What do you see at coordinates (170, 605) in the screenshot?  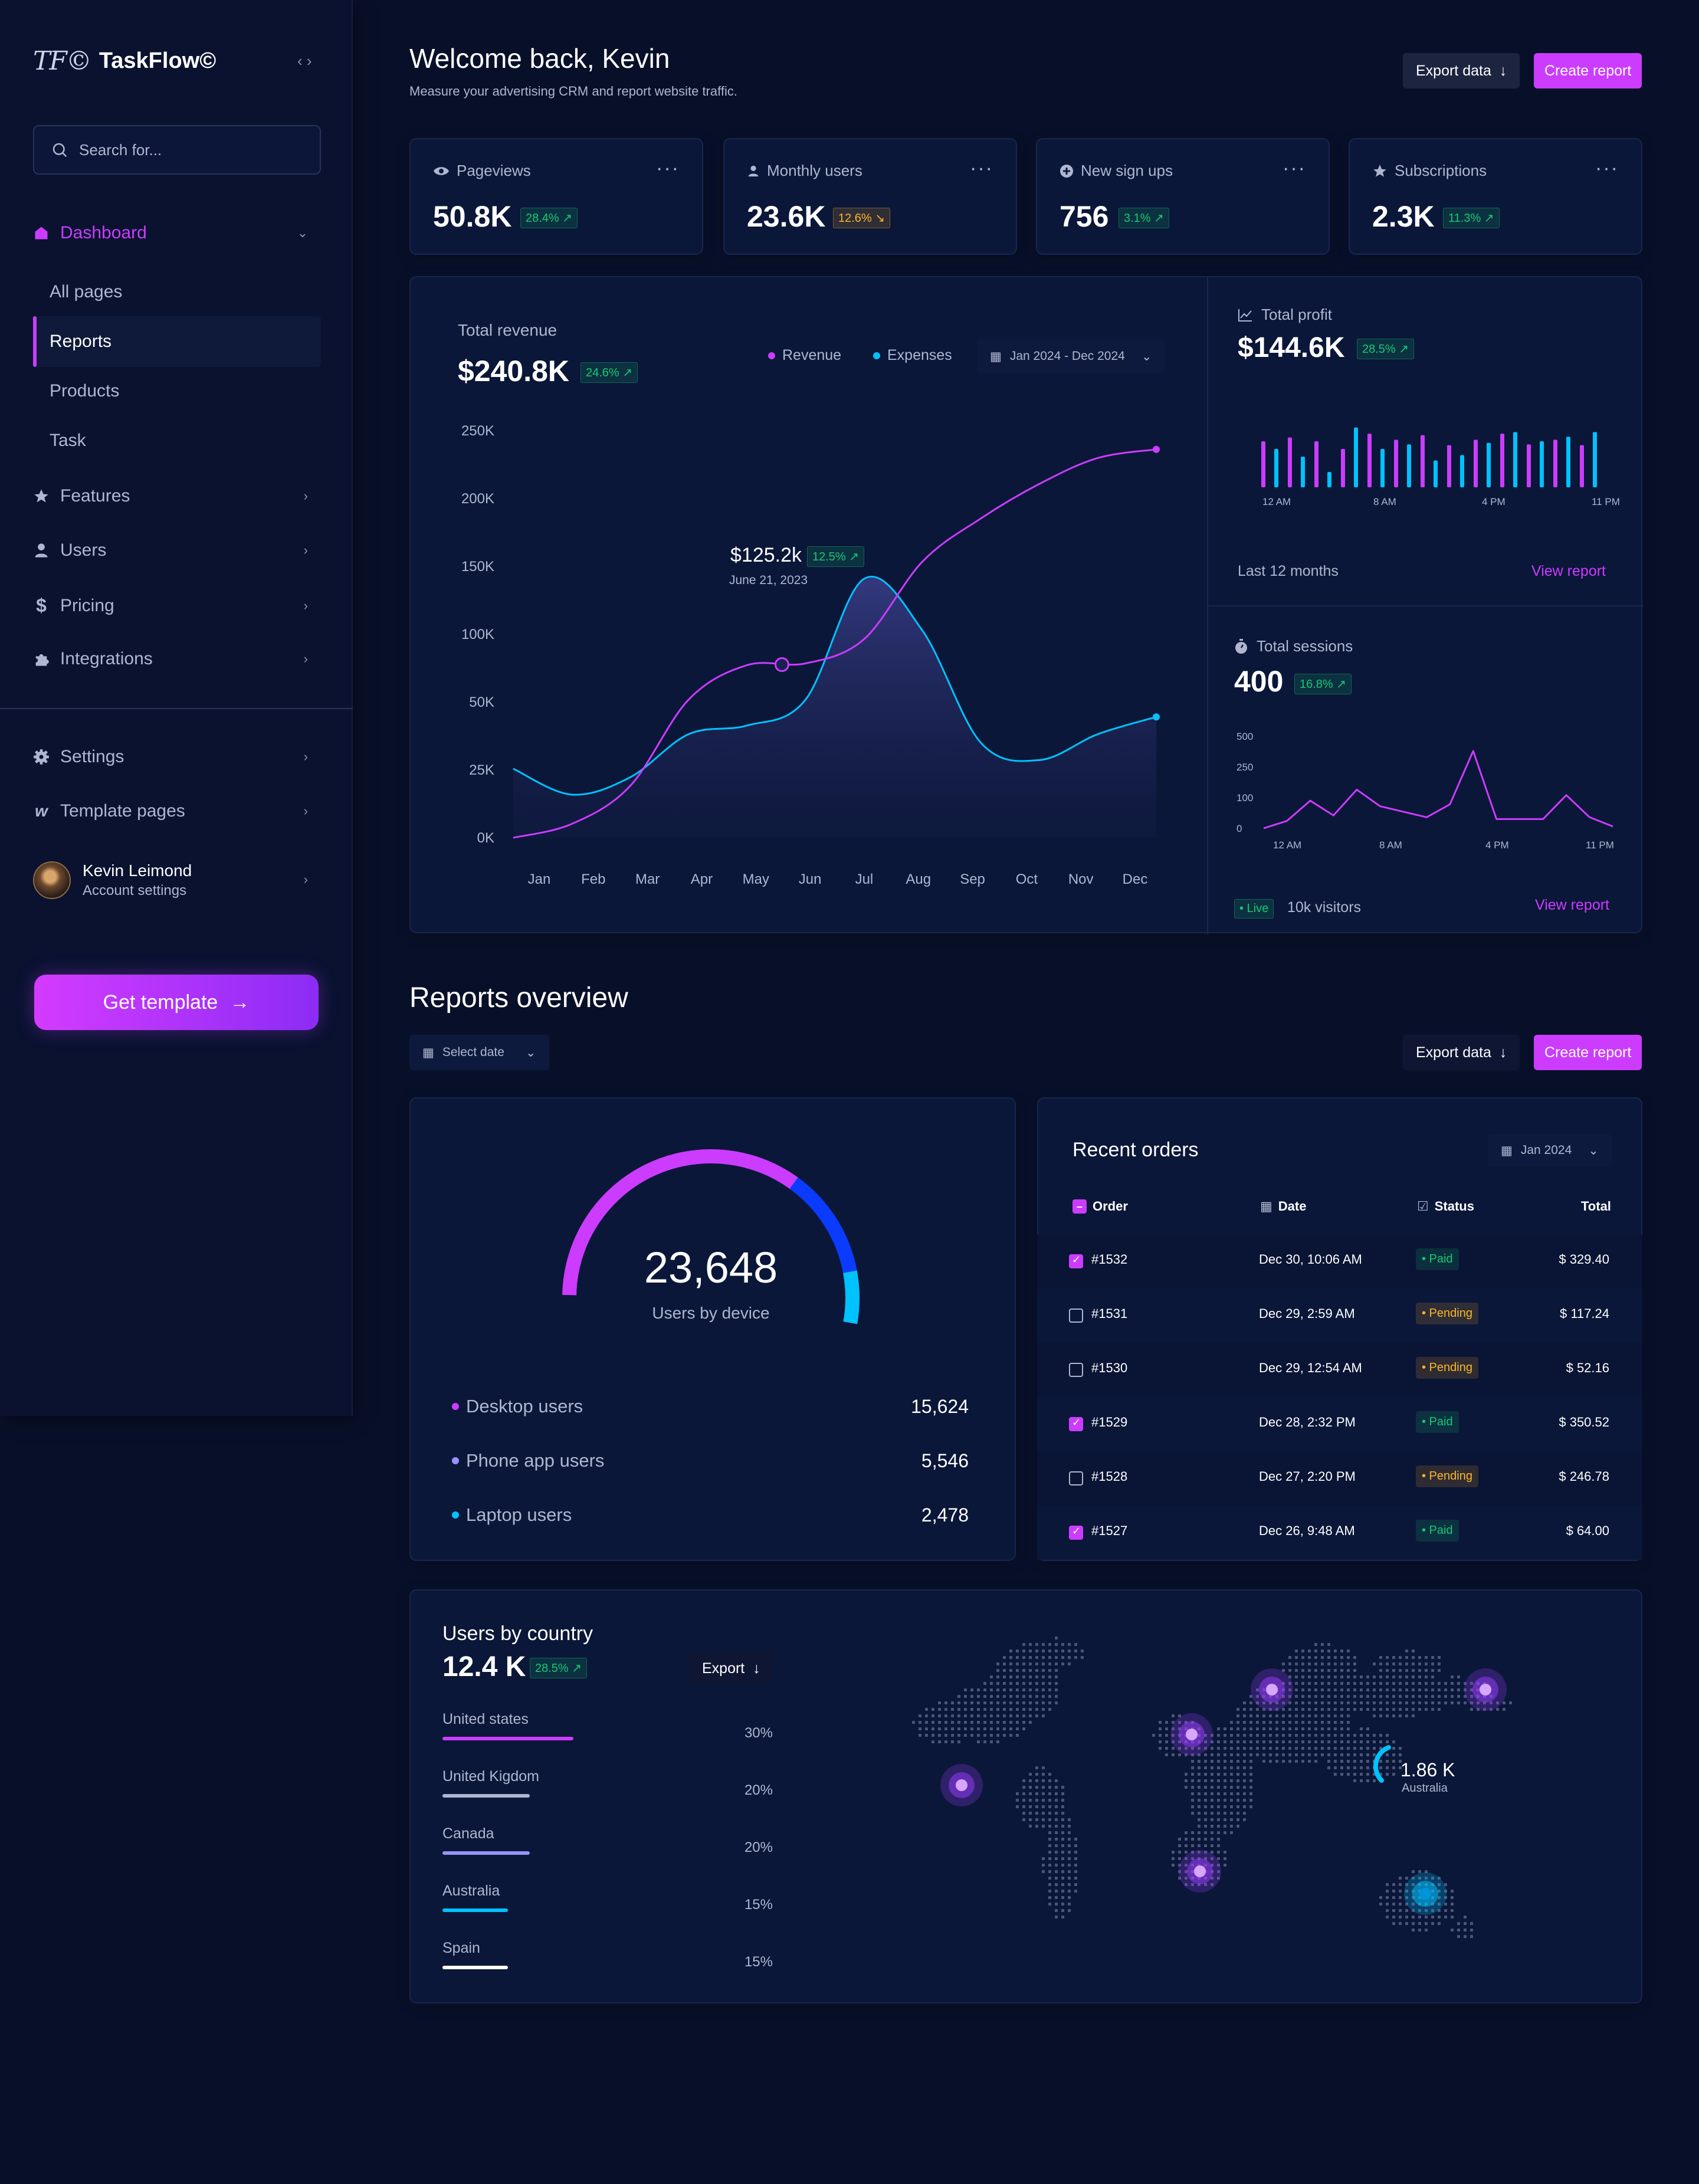 I see `nav-pricing: $ Pricing ›` at bounding box center [170, 605].